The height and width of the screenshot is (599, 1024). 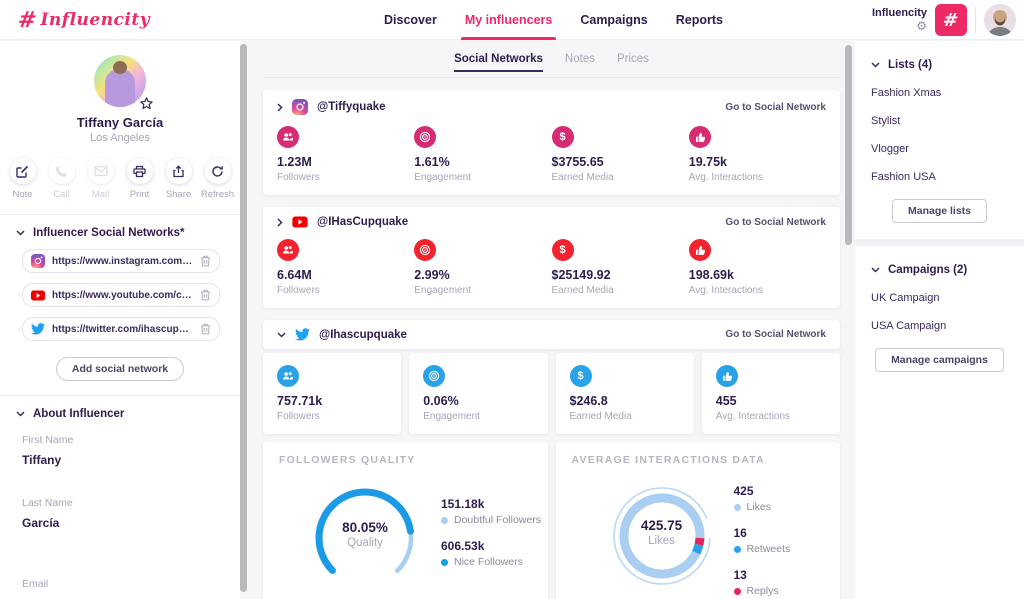 What do you see at coordinates (41, 523) in the screenshot?
I see `last-name-value: García` at bounding box center [41, 523].